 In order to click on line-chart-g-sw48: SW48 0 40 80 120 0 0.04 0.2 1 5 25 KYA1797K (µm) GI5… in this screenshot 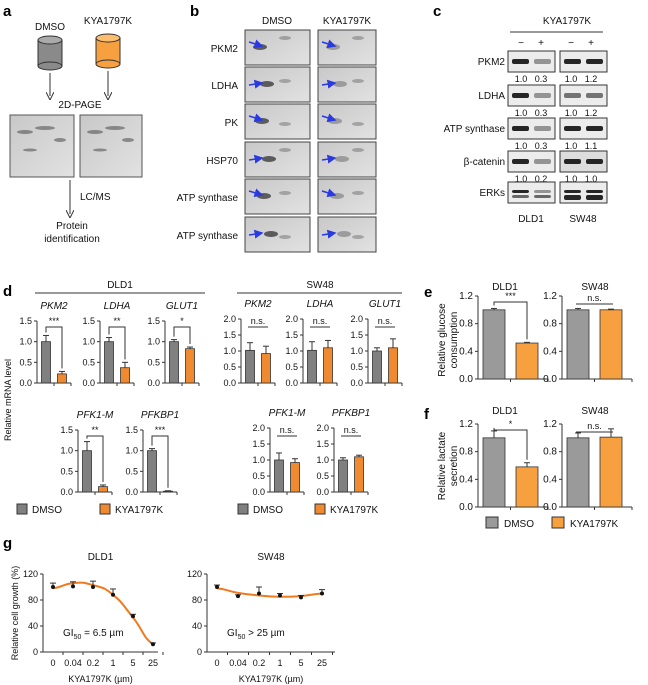, I will do `click(261, 618)`.